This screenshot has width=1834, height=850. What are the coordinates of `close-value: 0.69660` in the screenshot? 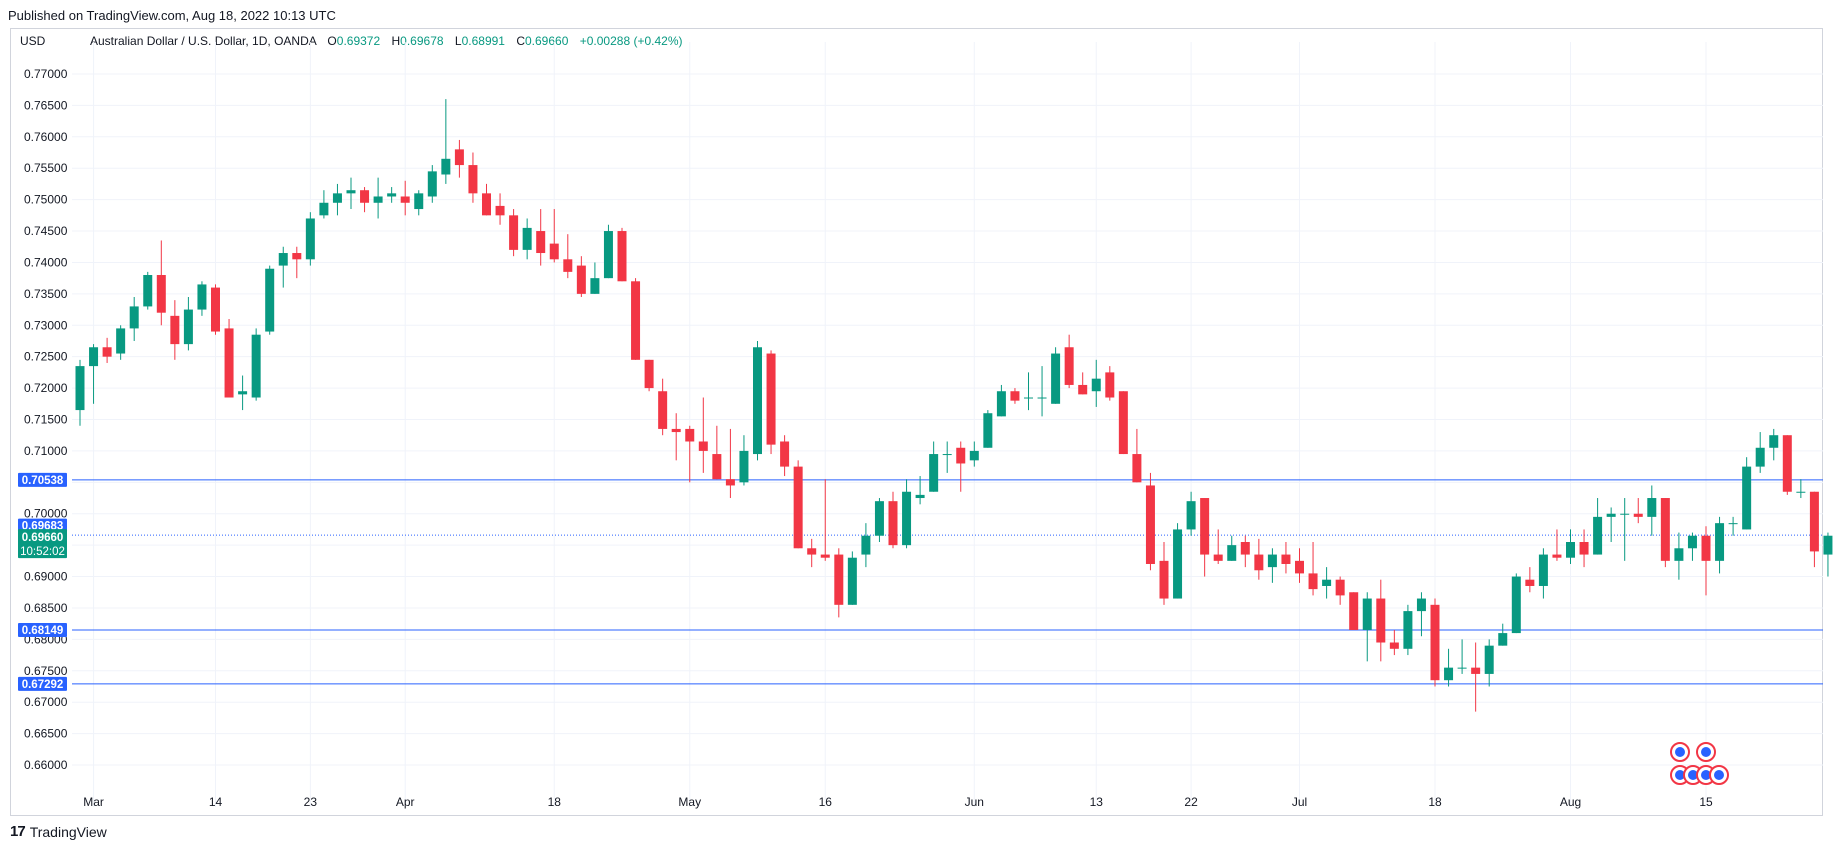 It's located at (547, 41).